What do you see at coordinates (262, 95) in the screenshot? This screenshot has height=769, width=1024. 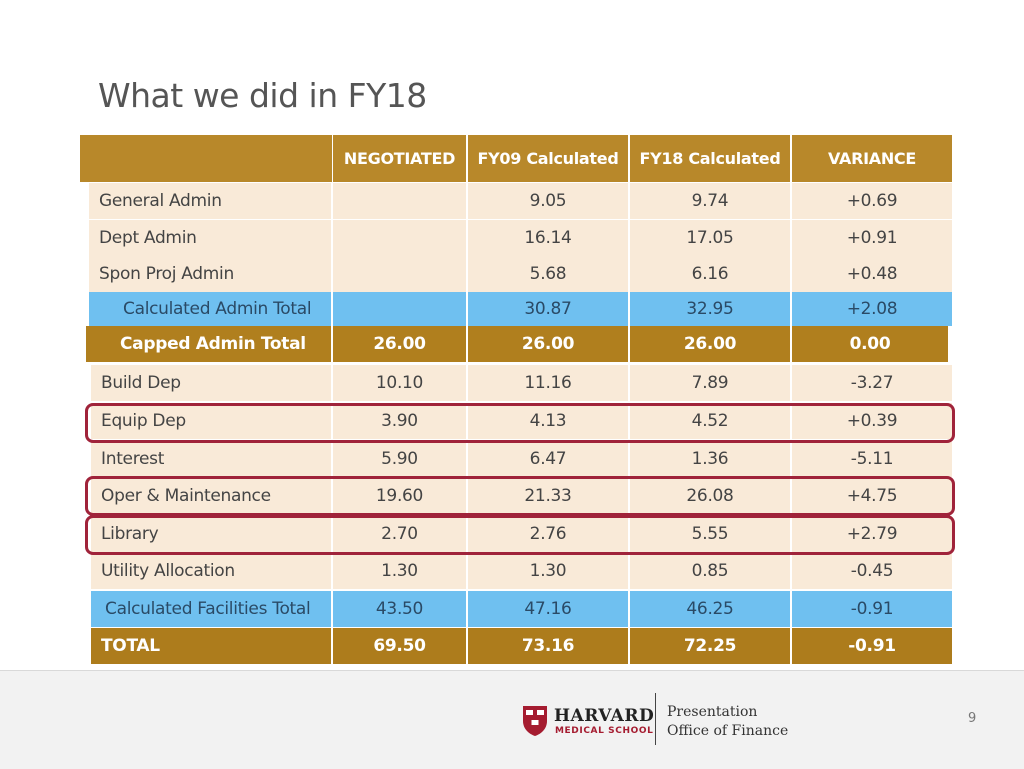 I see `slide-title: What we did in FY18` at bounding box center [262, 95].